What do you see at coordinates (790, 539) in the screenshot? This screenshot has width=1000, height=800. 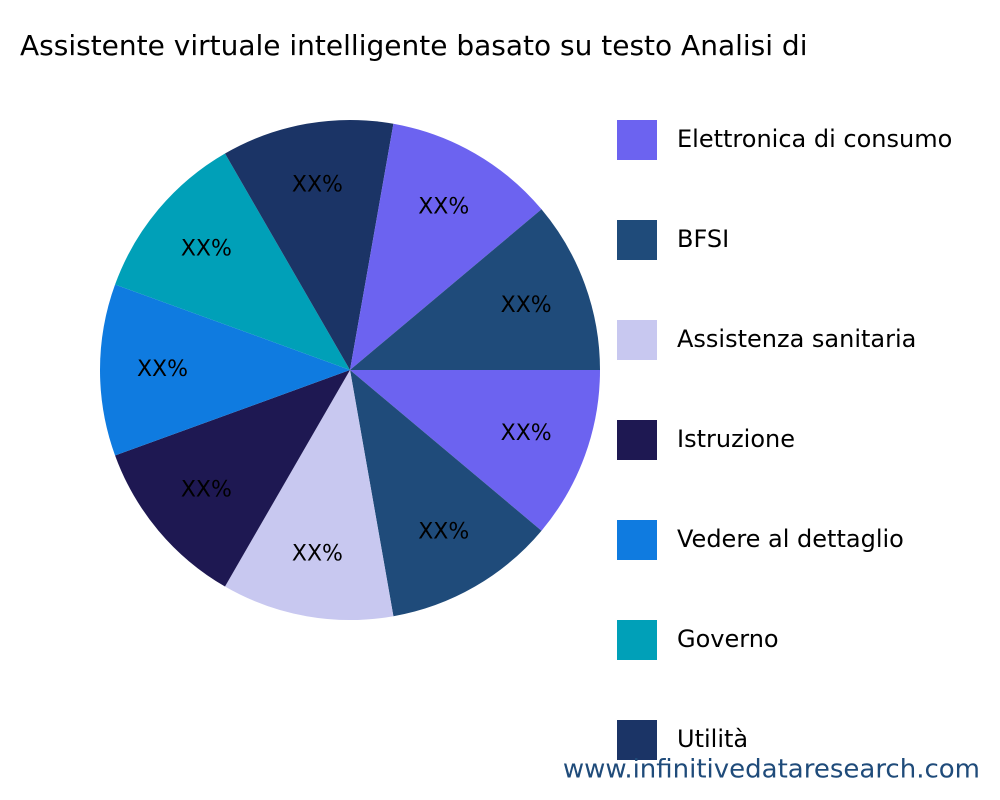 I see `legend-label: Vedere al dettaglio` at bounding box center [790, 539].